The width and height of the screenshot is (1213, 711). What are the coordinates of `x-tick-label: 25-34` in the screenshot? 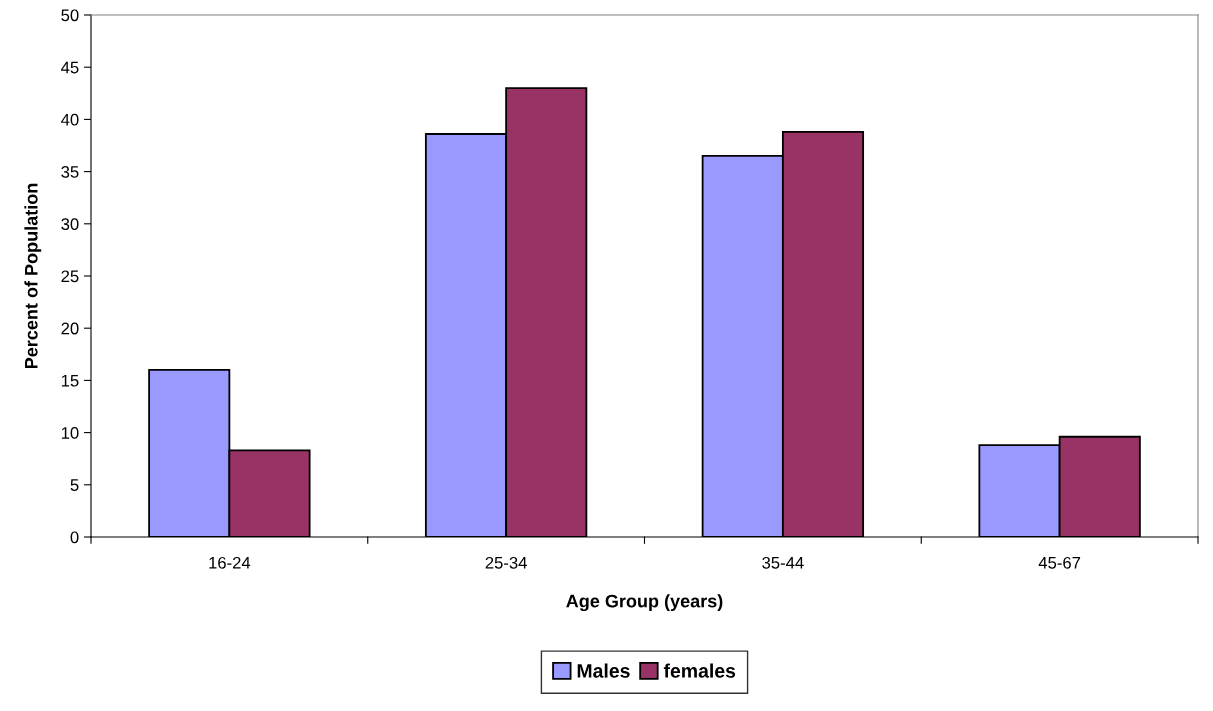 It's located at (506, 562).